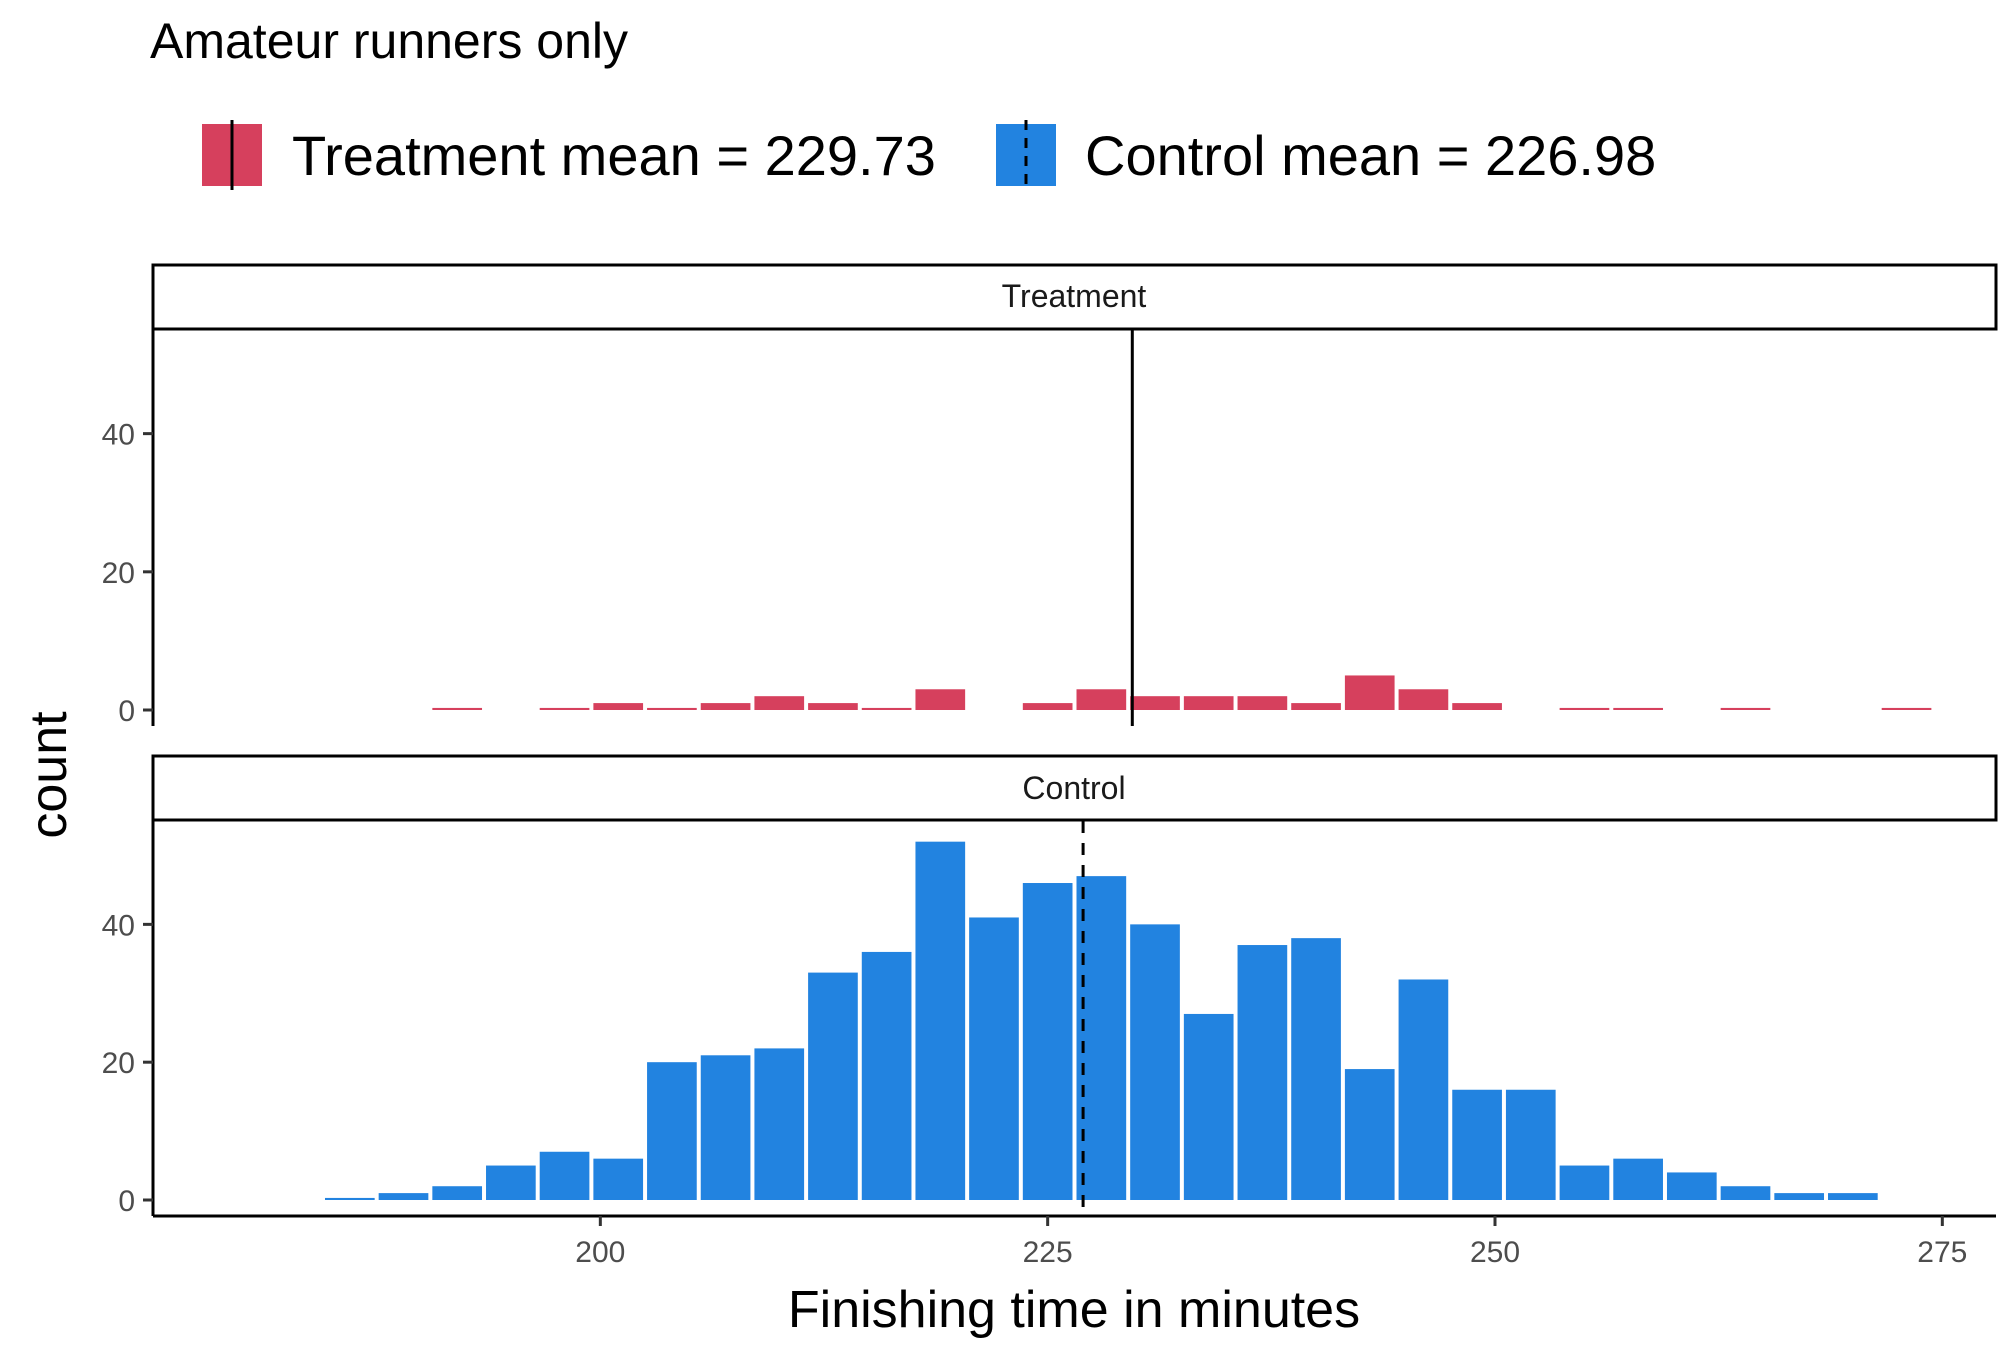 This screenshot has height=1358, width=2012. I want to click on facet-label-treatment: Treatment, so click(1074, 296).